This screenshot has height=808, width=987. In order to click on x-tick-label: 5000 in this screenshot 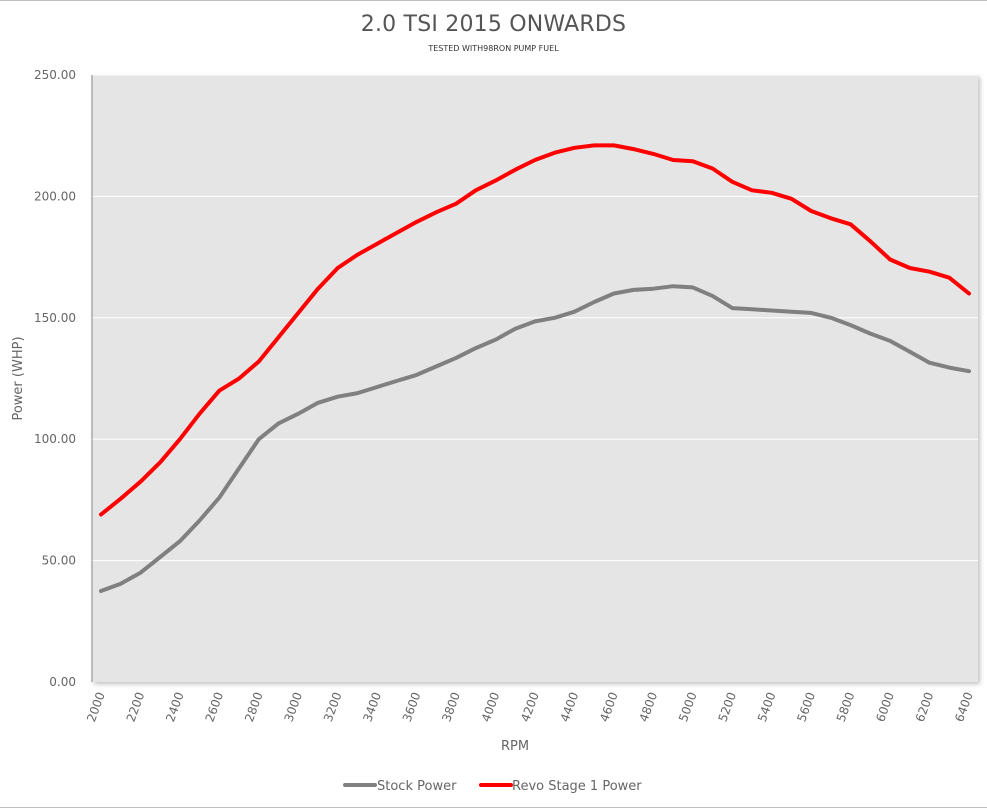, I will do `click(688, 706)`.